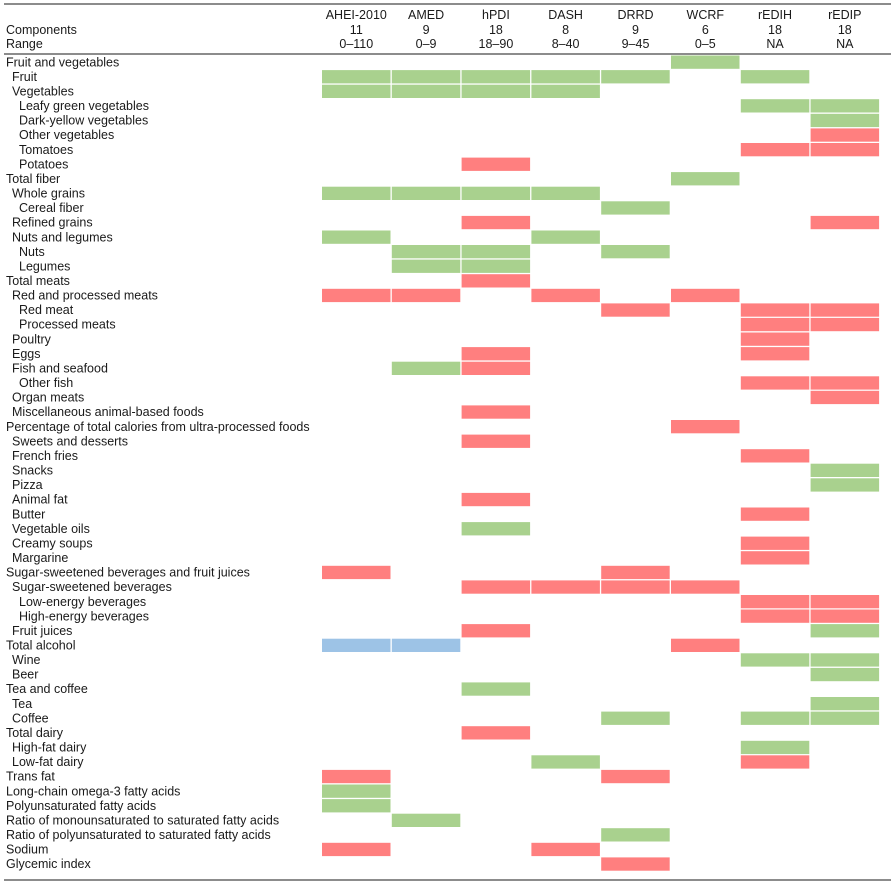  I want to click on row-label-nuts: Nuts, so click(32, 252).